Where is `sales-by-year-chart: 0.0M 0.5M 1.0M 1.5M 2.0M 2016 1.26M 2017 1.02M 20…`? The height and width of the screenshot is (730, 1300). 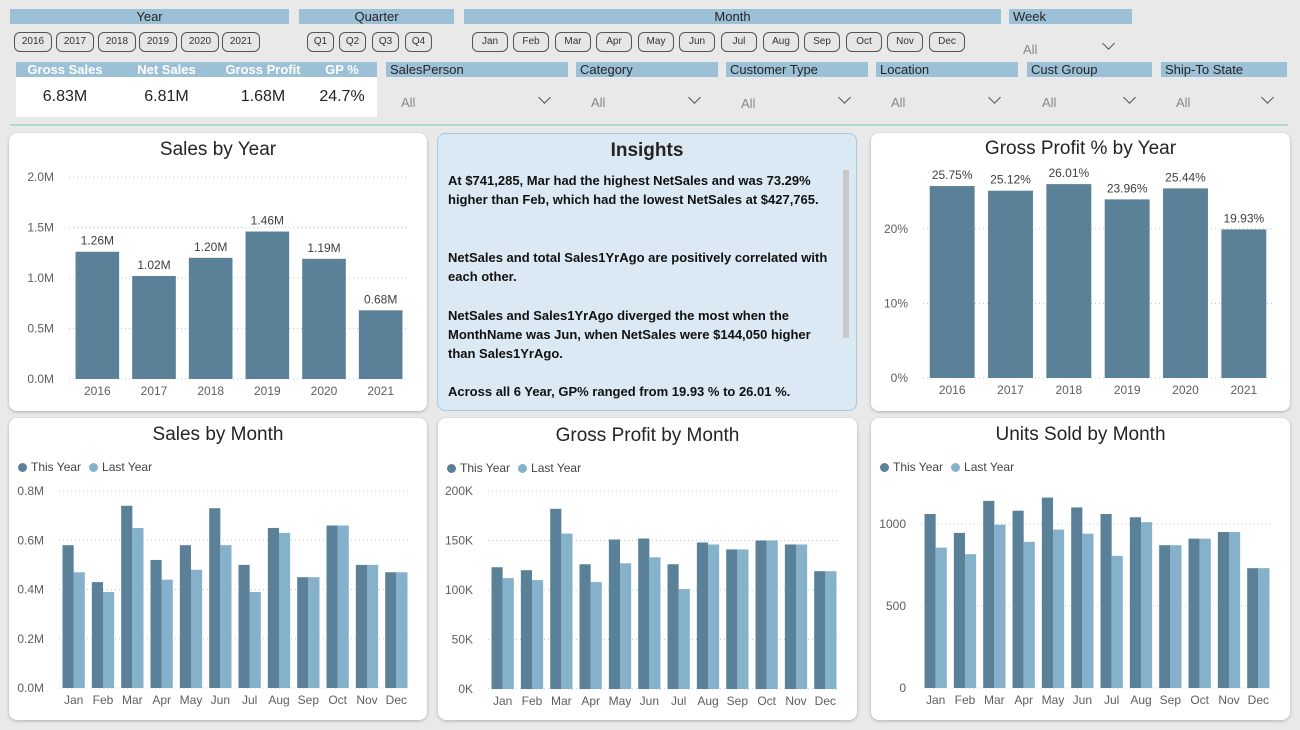 sales-by-year-chart: 0.0M 0.5M 1.0M 1.5M 2.0M 2016 1.26M 2017 1.02M 20… is located at coordinates (218, 272).